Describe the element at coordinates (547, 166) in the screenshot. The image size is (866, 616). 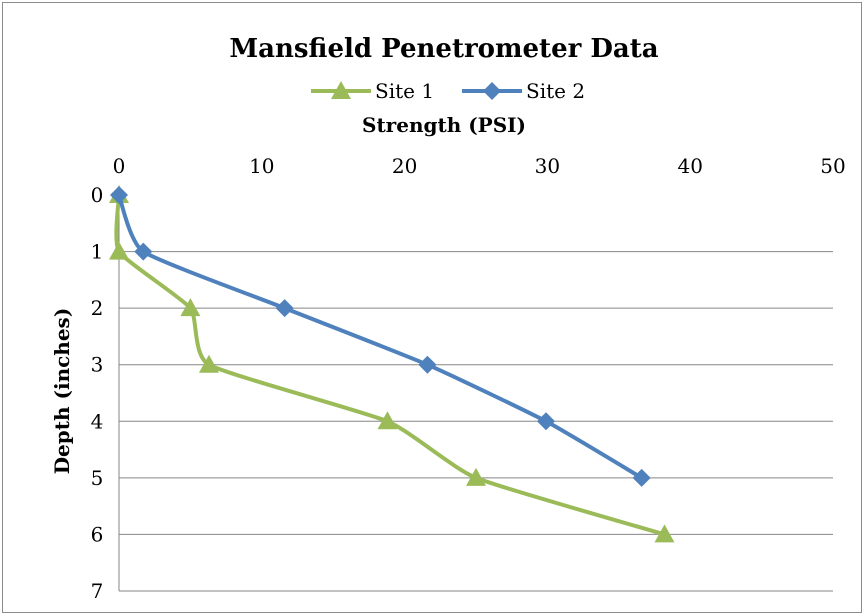
I see `x-tick-label: 30` at that location.